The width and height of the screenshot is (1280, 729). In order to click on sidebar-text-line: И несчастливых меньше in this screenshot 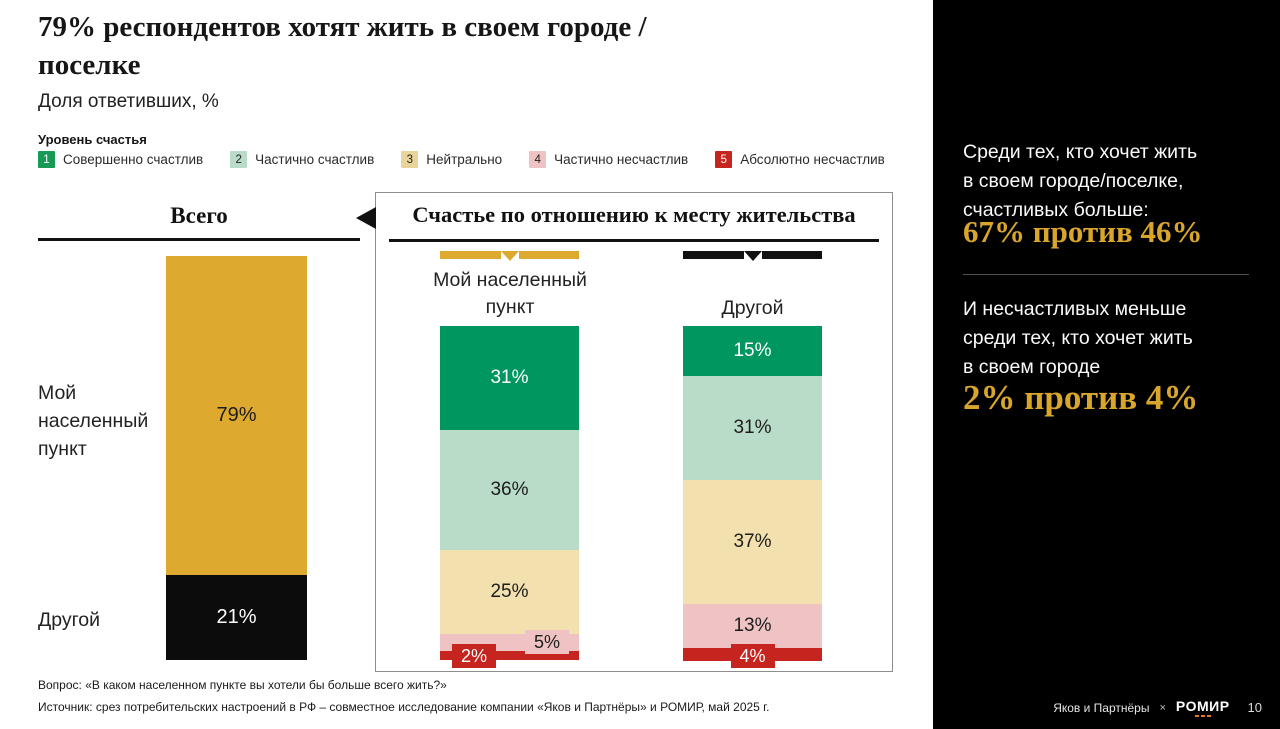, I will do `click(1075, 309)`.